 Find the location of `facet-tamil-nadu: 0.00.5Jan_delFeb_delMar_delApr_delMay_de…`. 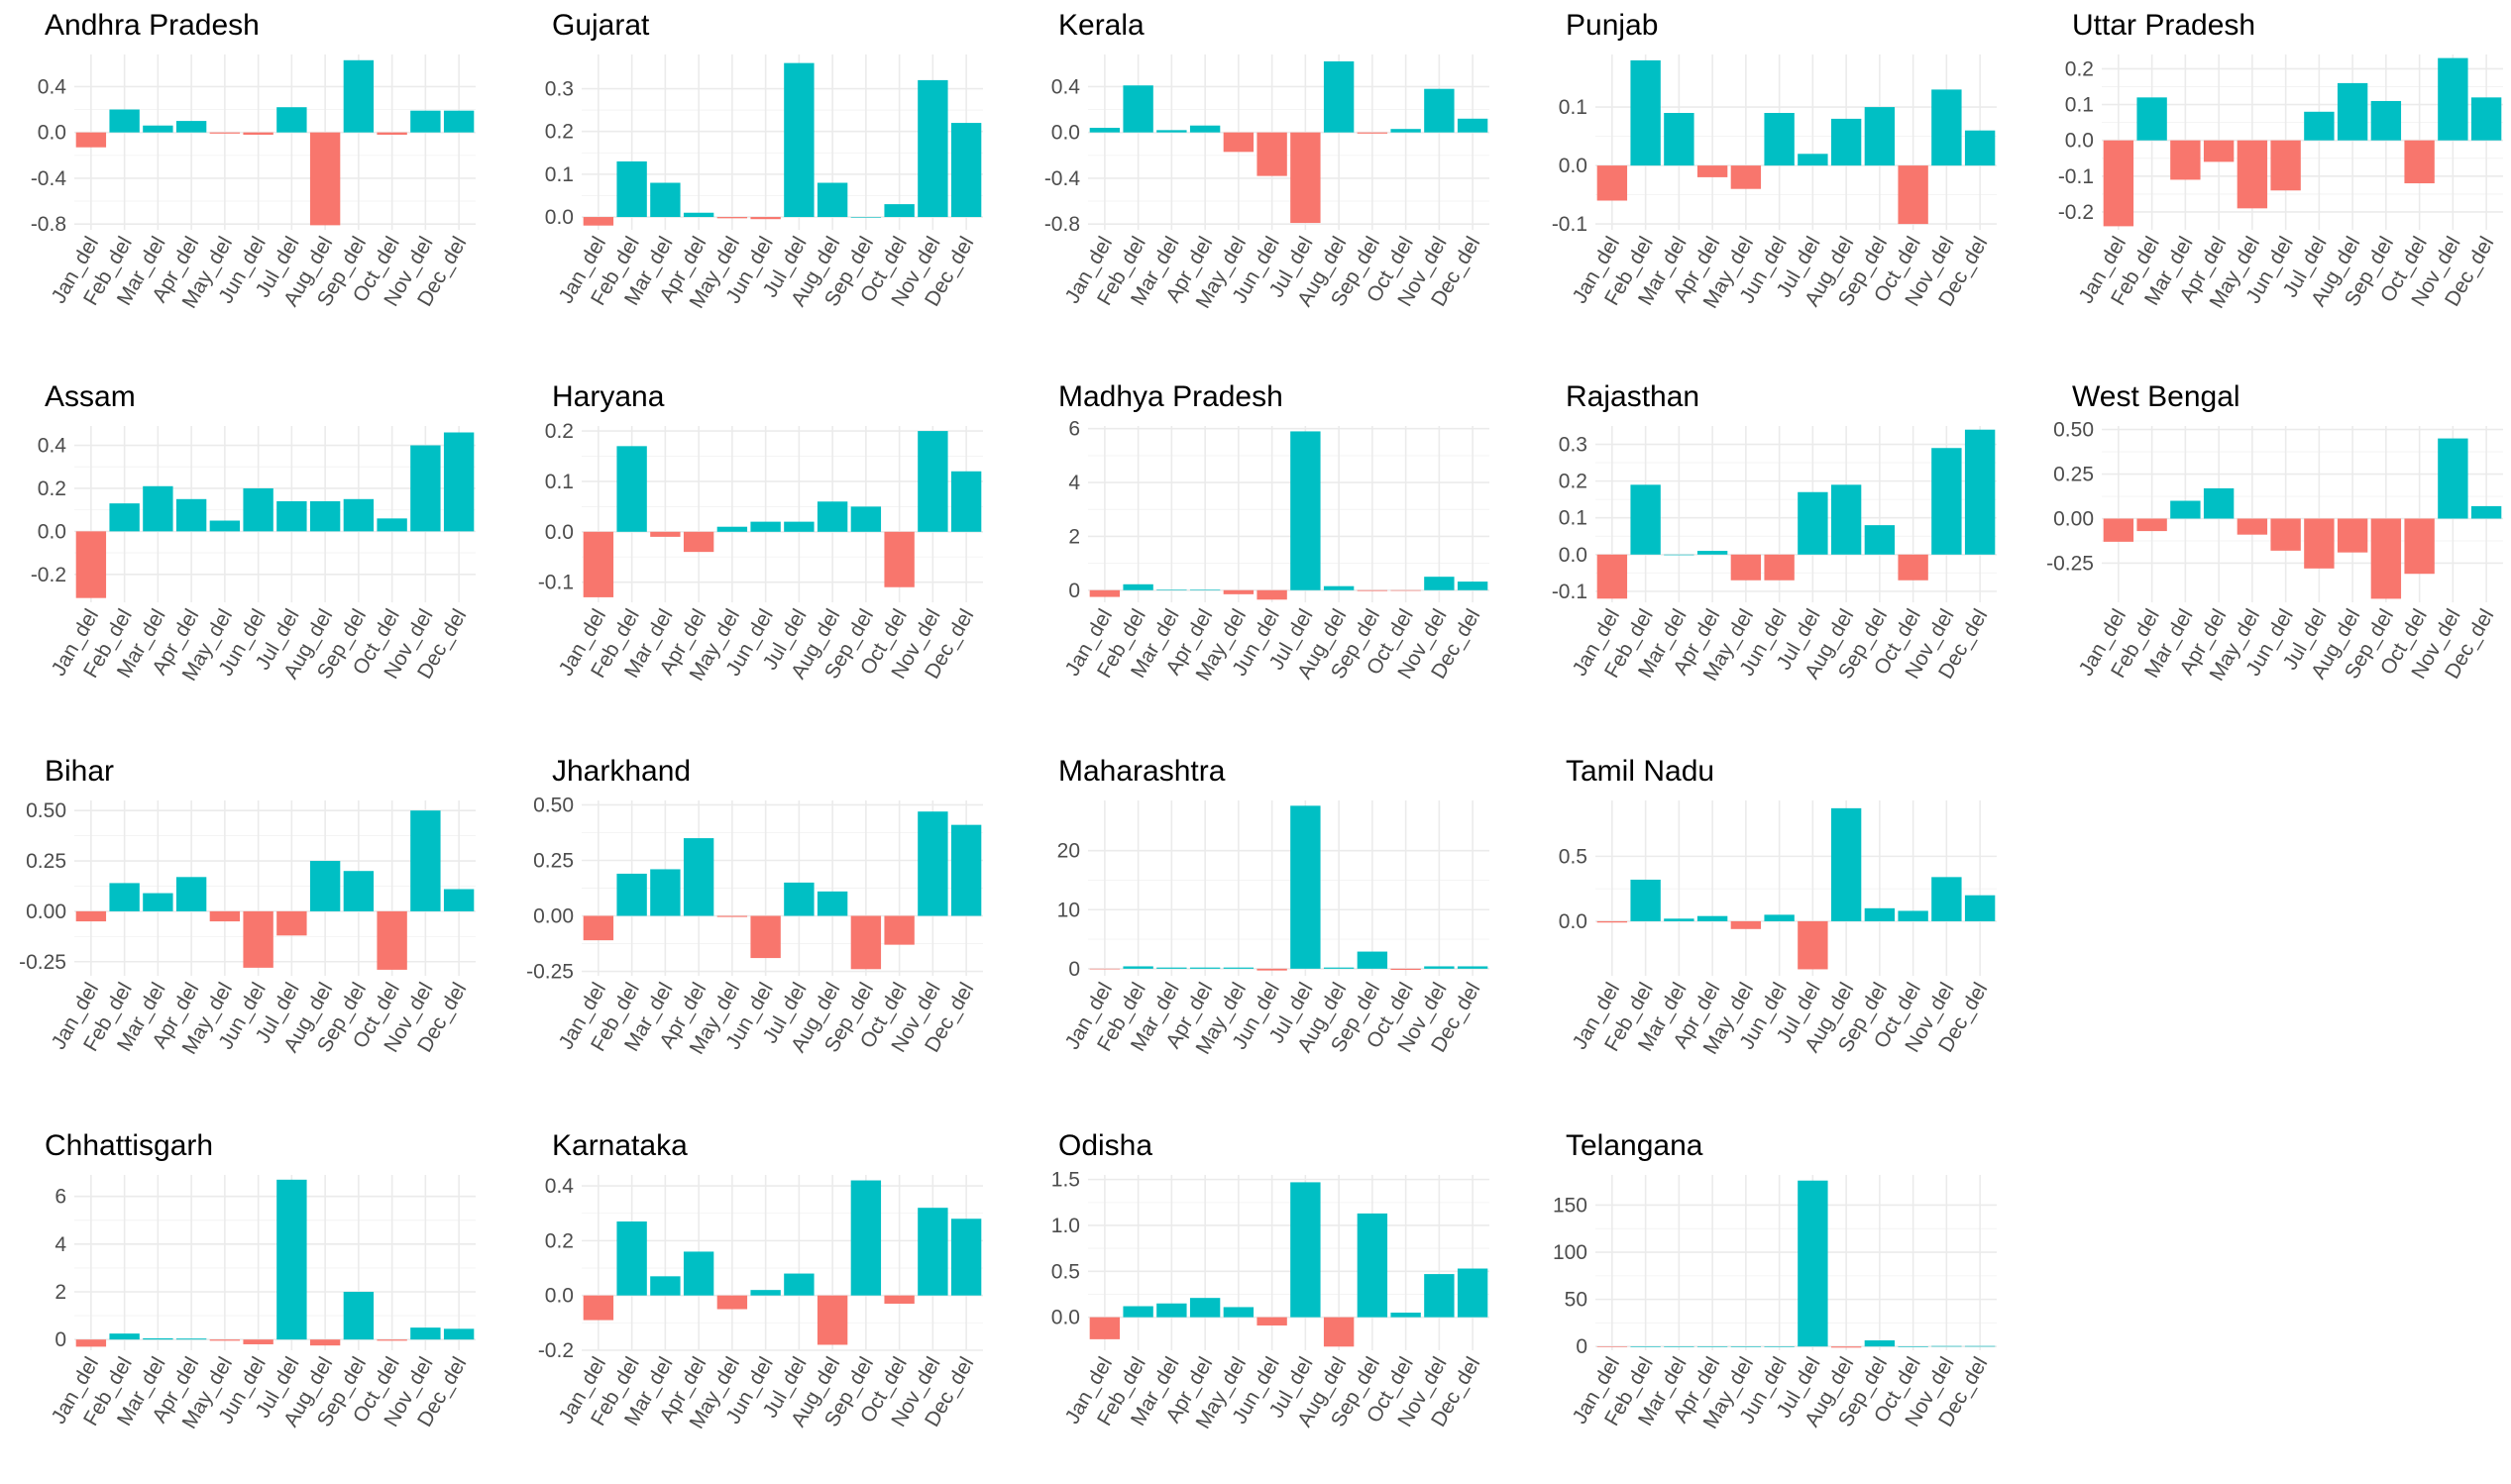

facet-tamil-nadu: 0.00.5Jan_delFeb_delMar_delApr_delMay_de… is located at coordinates (1778, 907).